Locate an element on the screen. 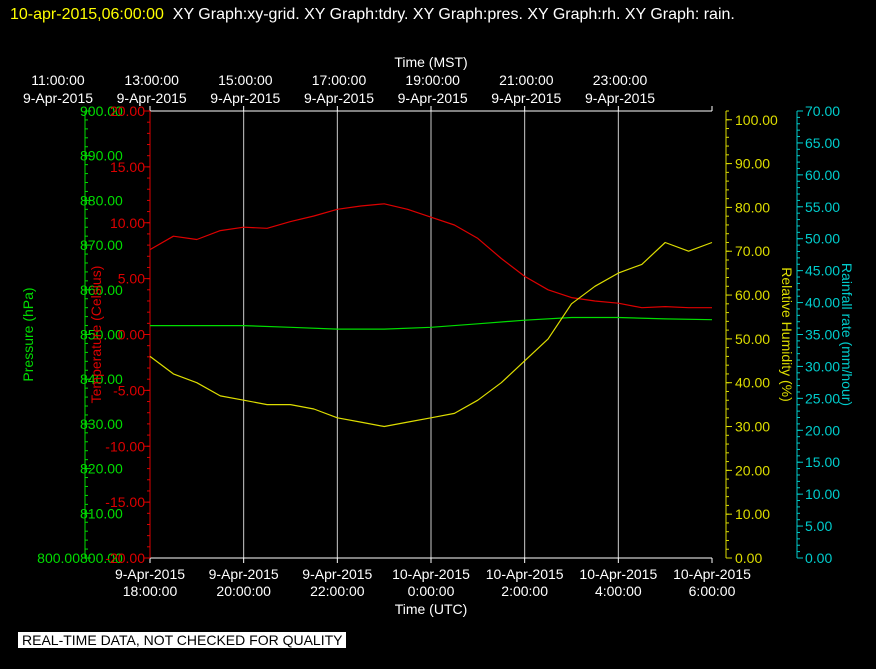 This screenshot has width=876, height=669. rh-axis-label: Relative Humidity (%) is located at coordinates (787, 334).